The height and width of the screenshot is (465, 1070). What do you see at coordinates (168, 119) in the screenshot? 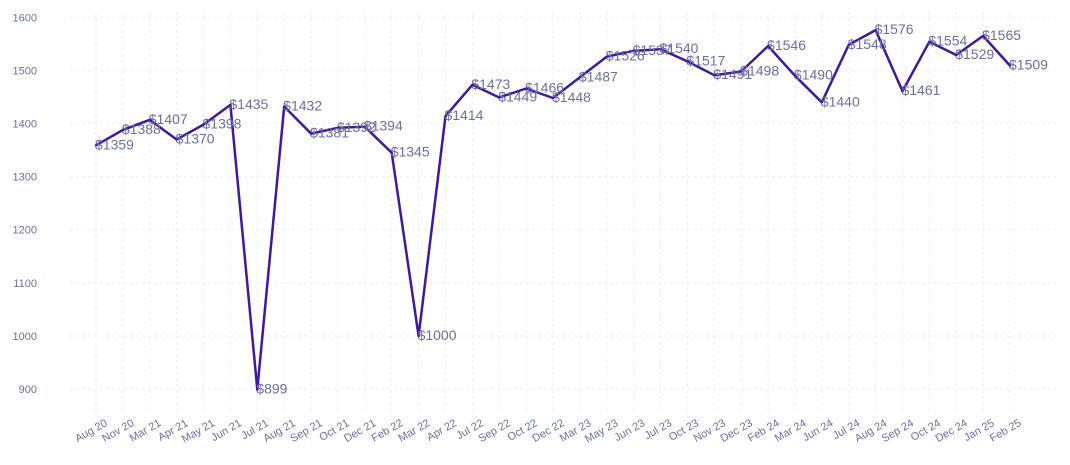
I see `data-label: $1407` at bounding box center [168, 119].